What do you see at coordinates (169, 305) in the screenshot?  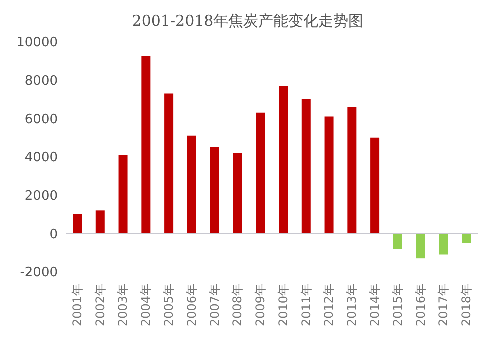 I see `x-tick-label: 2005年` at bounding box center [169, 305].